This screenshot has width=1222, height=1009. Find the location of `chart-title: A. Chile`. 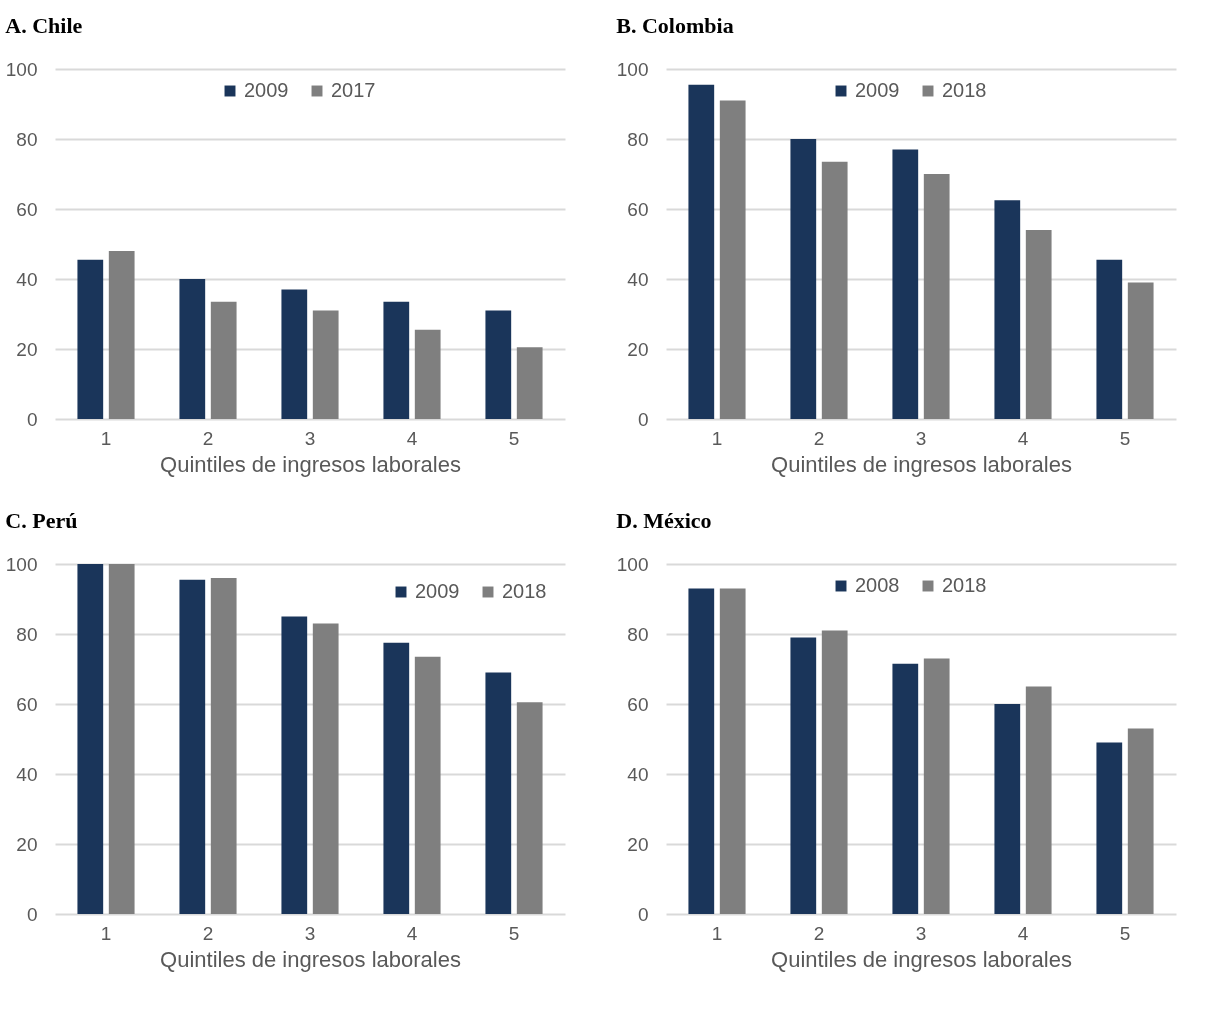

chart-title: A. Chile is located at coordinates (44, 25).